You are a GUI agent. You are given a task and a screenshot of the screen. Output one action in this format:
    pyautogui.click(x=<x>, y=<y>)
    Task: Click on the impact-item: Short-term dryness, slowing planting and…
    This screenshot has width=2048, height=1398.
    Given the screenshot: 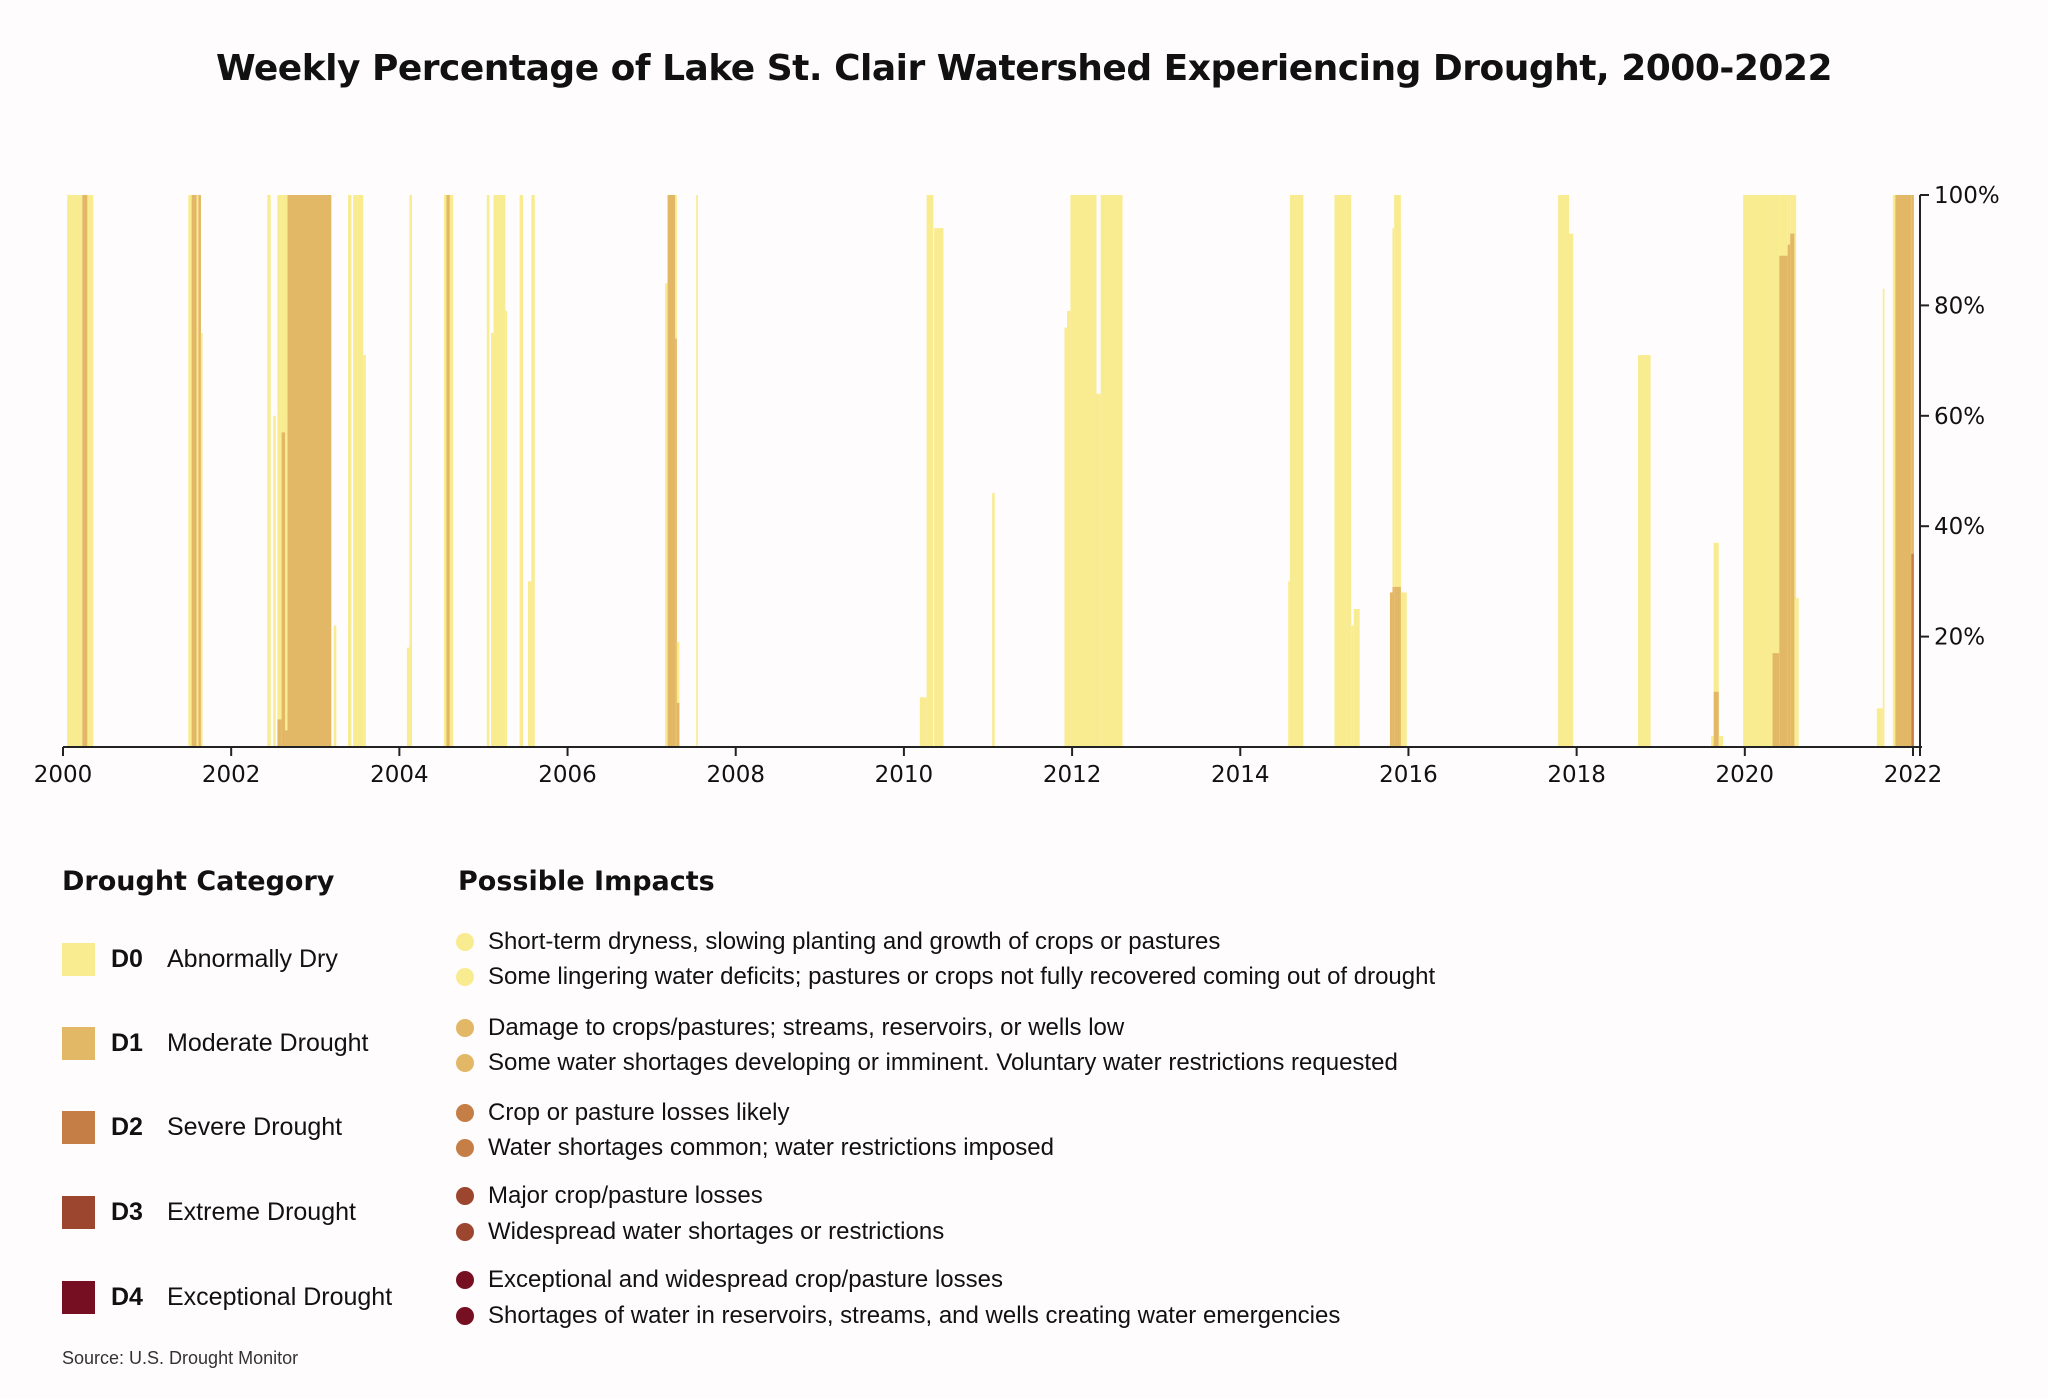 What is the action you would take?
    pyautogui.click(x=838, y=942)
    